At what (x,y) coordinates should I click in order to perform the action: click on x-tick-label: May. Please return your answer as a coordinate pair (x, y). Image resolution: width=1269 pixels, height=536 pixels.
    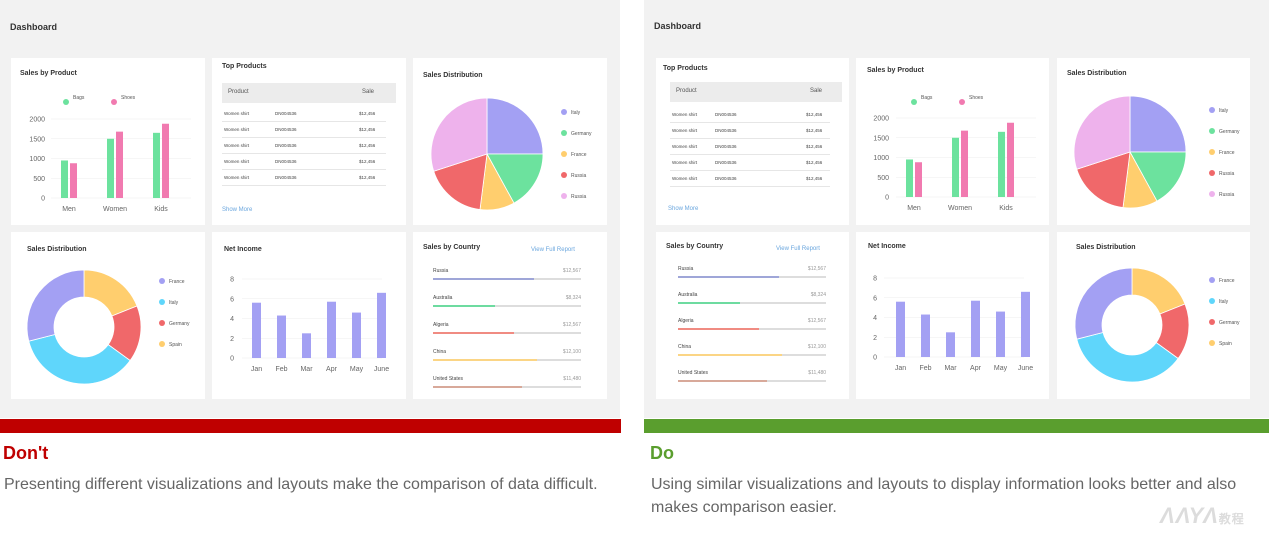
    Looking at the image, I should click on (357, 369).